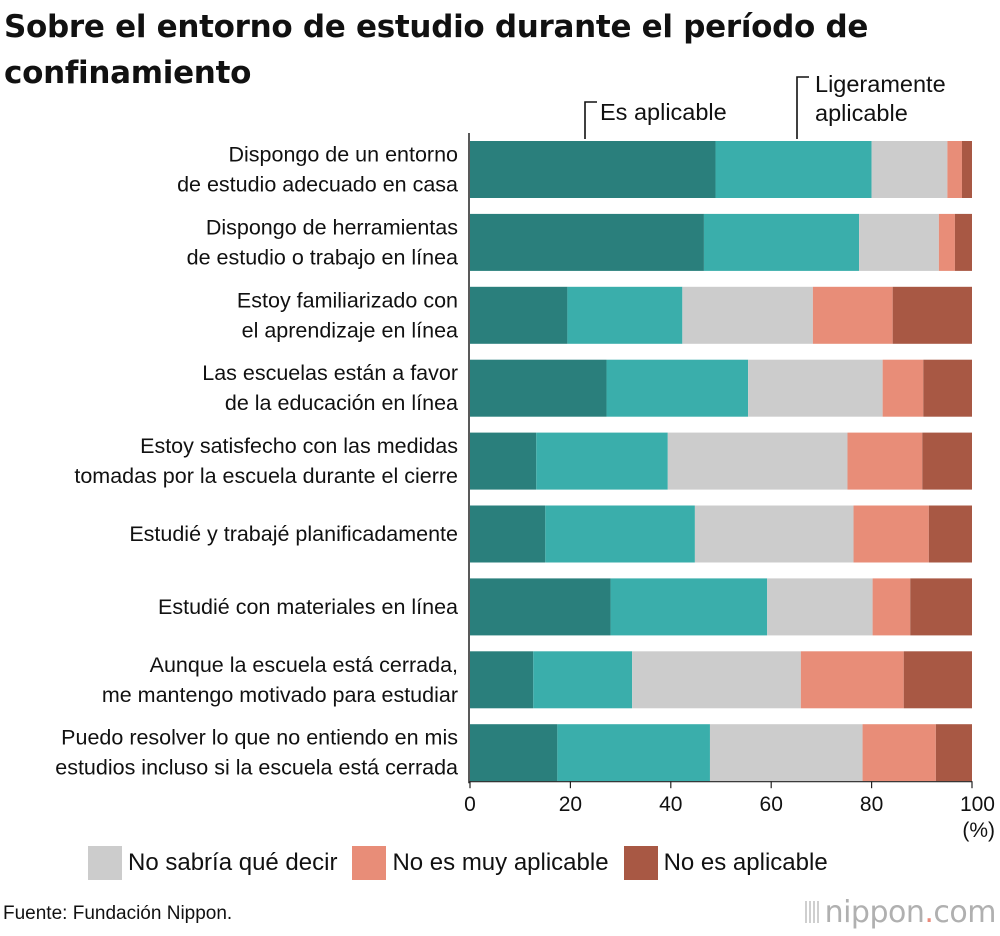 Image resolution: width=1000 pixels, height=936 pixels. I want to click on x-tick-label: 80, so click(871, 804).